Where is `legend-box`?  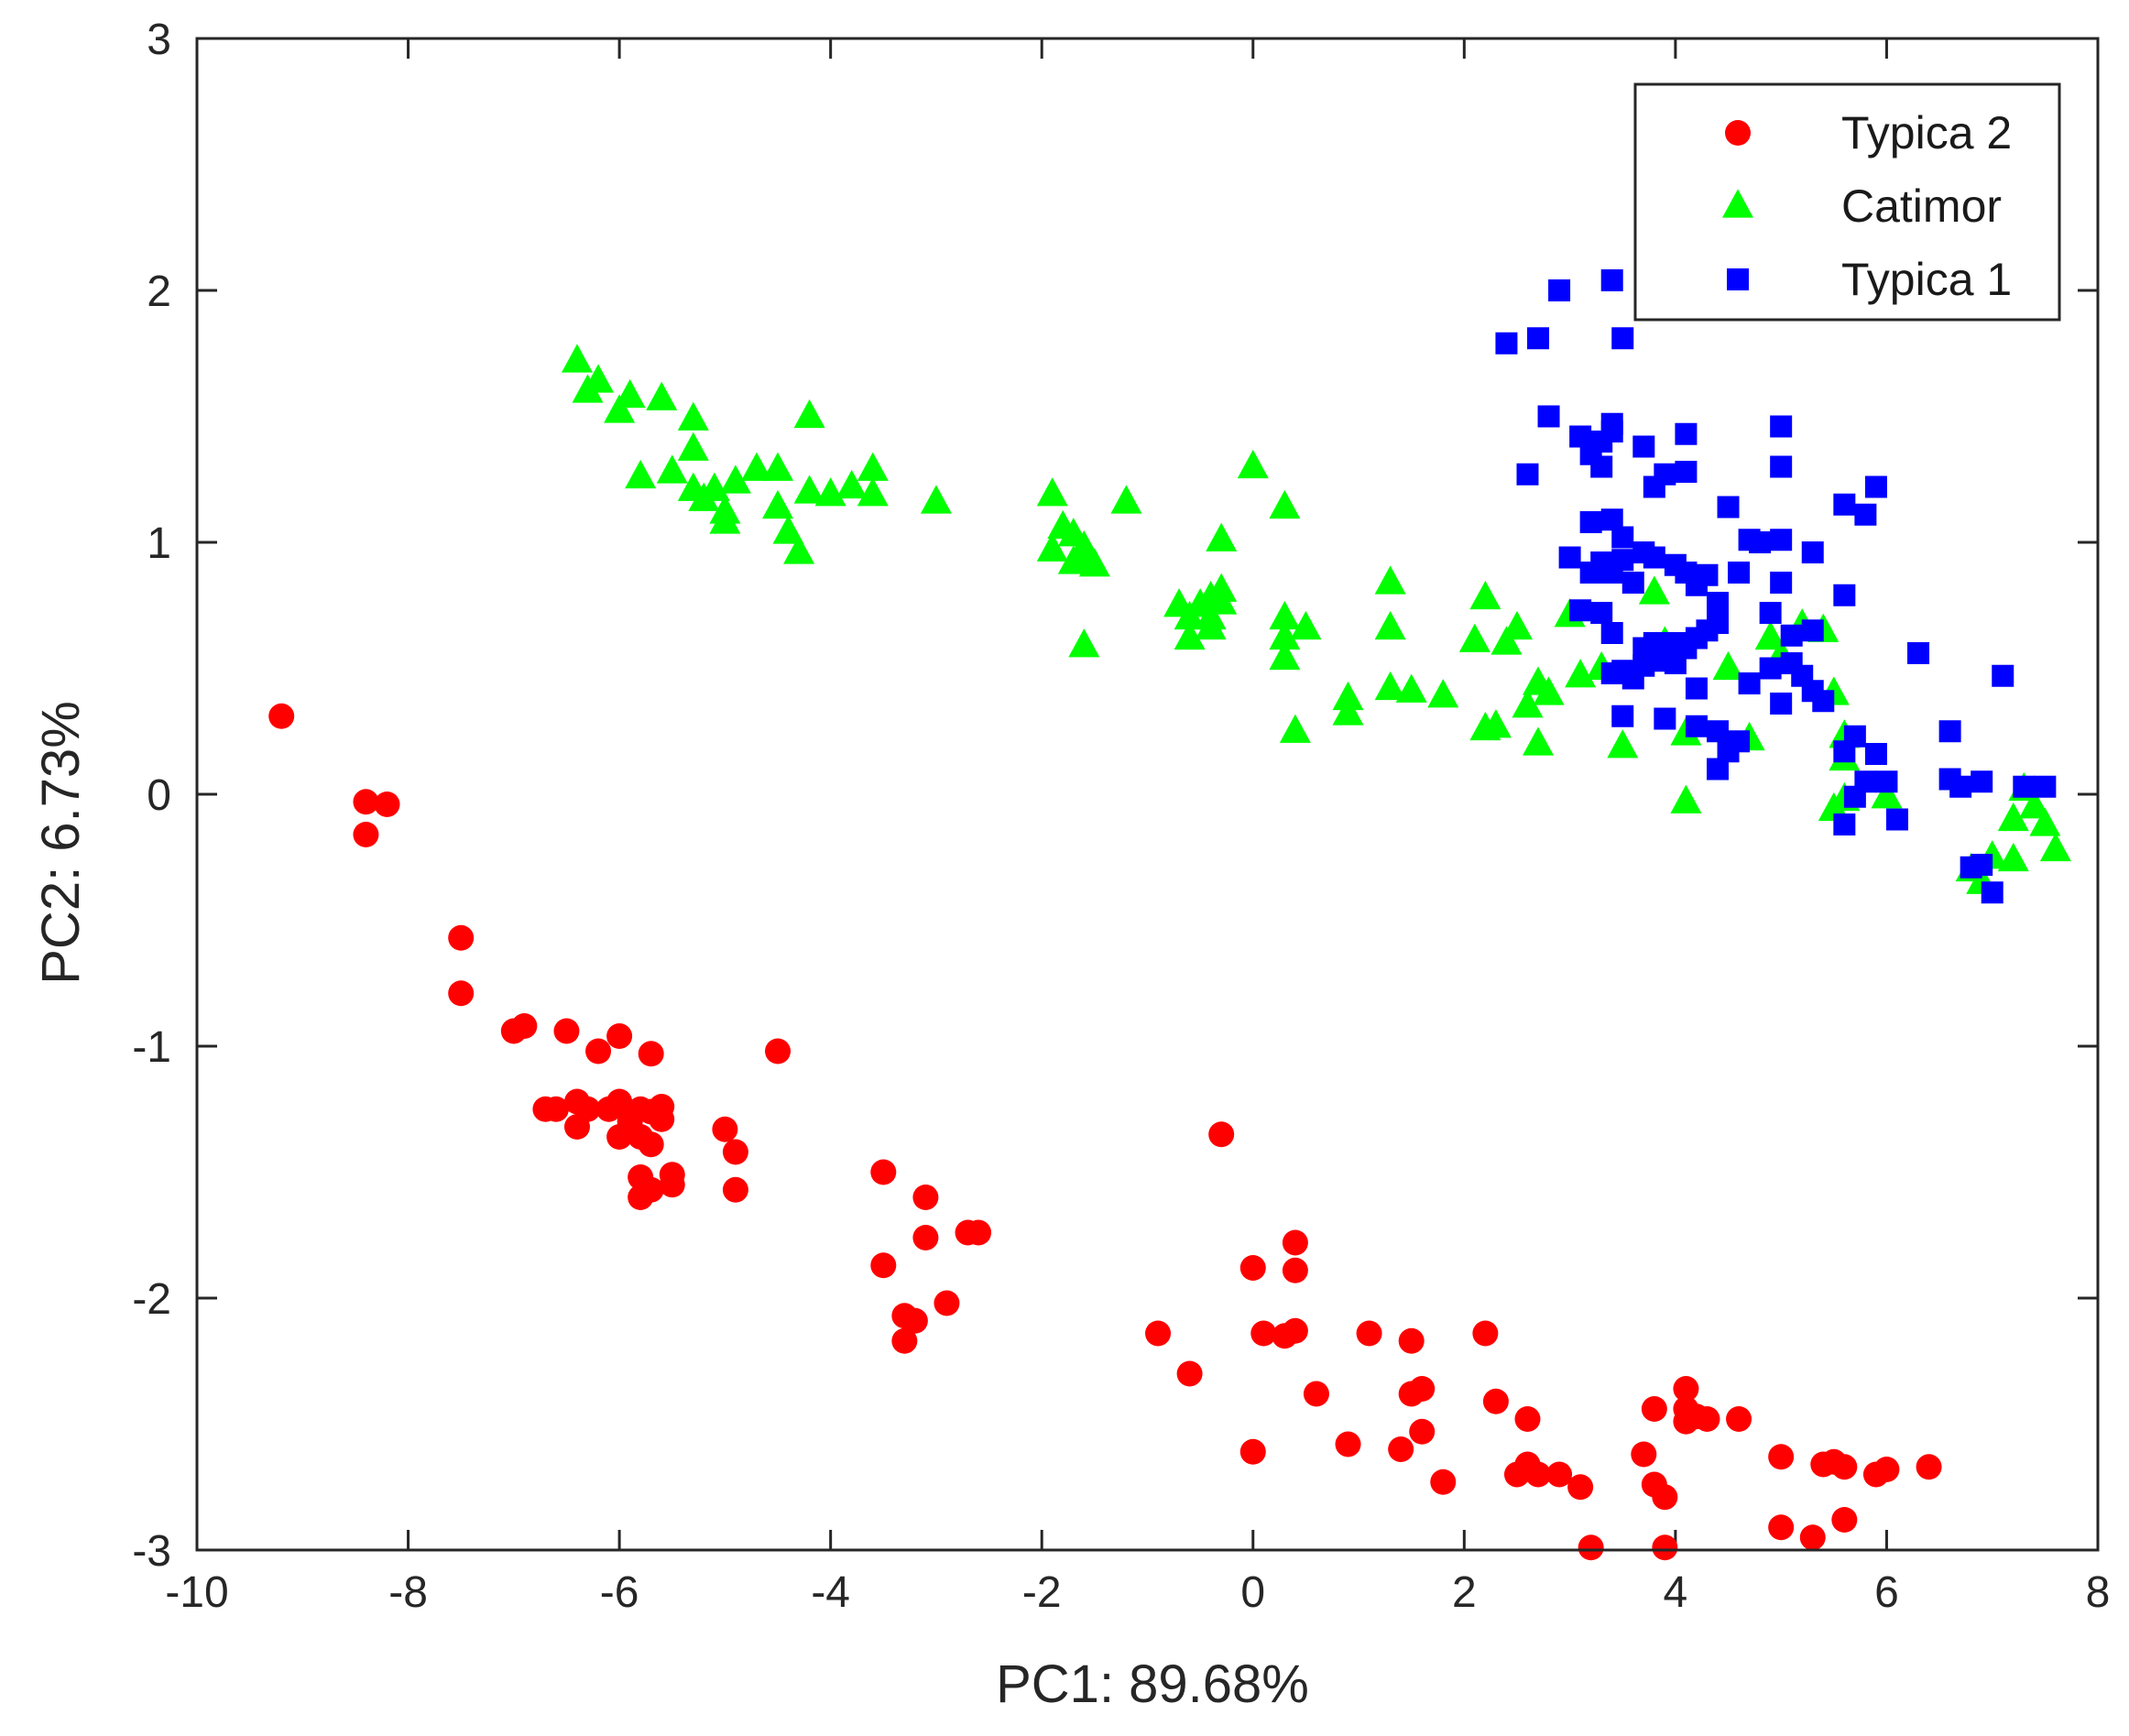
legend-box is located at coordinates (1847, 202).